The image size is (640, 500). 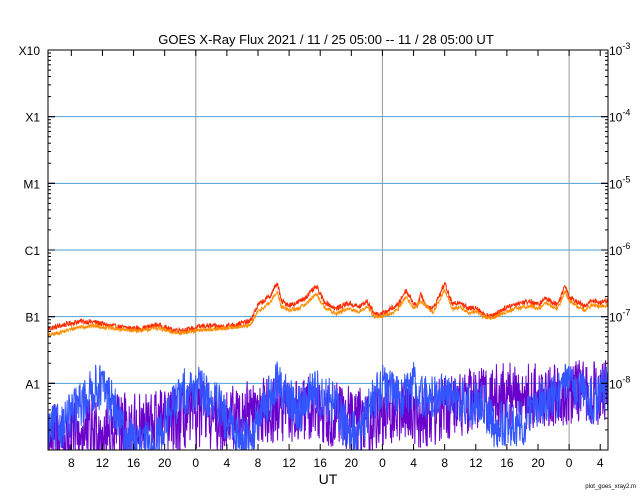 I want to click on x-tick-labels: 8 12 16 20 0 4 8 12 16 20 0 4 8 12 16 20 0 4, so click(x=336, y=463).